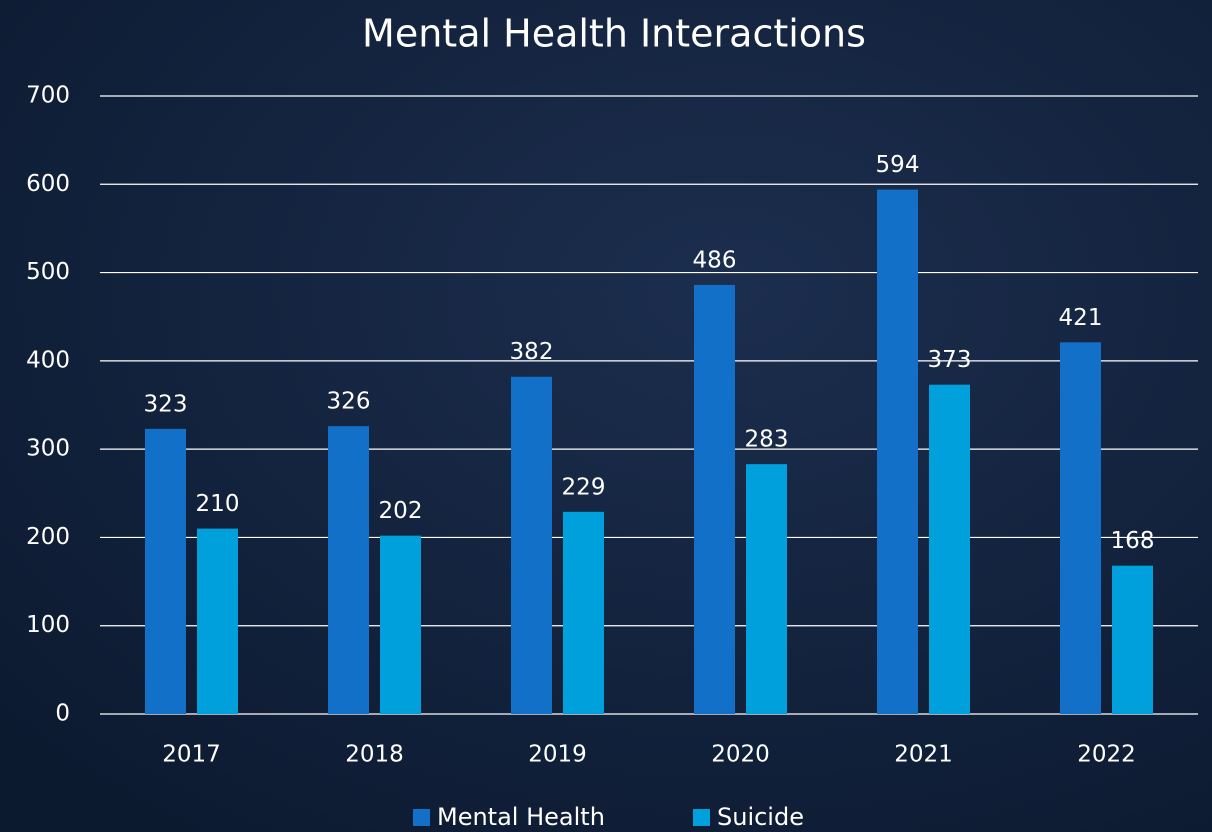 The image size is (1212, 832). What do you see at coordinates (48, 625) in the screenshot?
I see `y-tick-label: 100` at bounding box center [48, 625].